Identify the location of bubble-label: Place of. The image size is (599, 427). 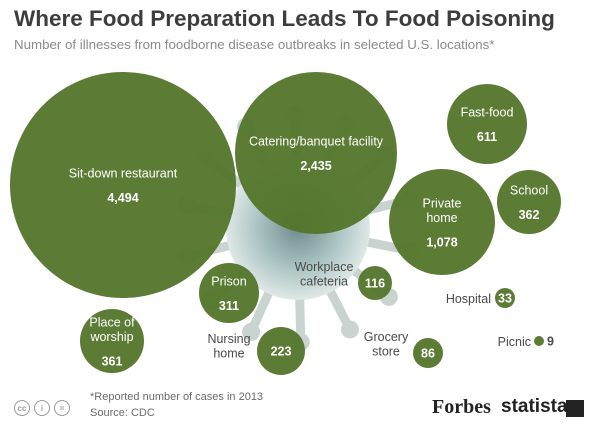
(112, 322).